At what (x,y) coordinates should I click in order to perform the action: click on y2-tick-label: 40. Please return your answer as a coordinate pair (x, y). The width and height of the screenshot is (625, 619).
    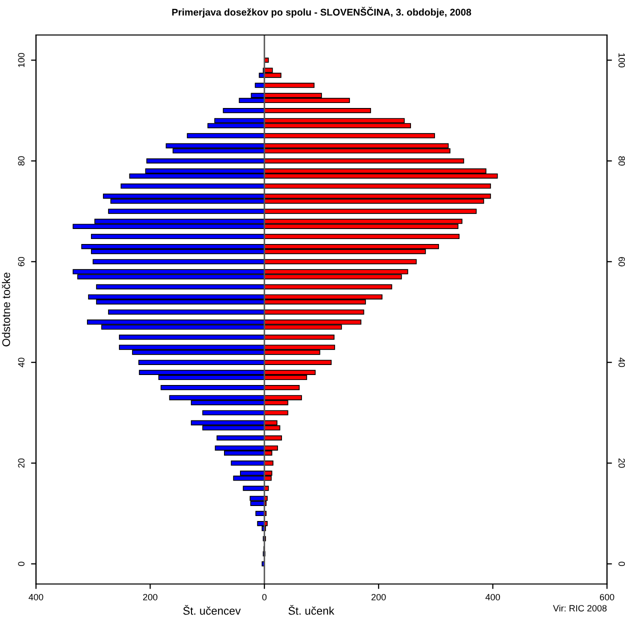
    Looking at the image, I should click on (621, 363).